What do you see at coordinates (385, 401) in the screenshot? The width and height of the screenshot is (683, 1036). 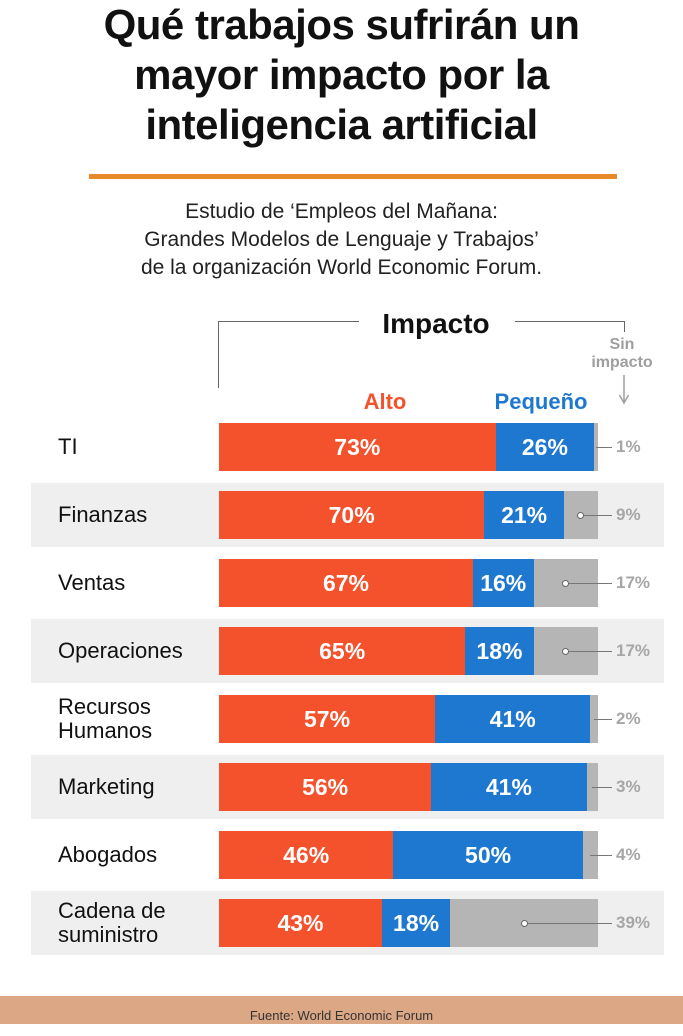 I see `legend-alto: Alto` at bounding box center [385, 401].